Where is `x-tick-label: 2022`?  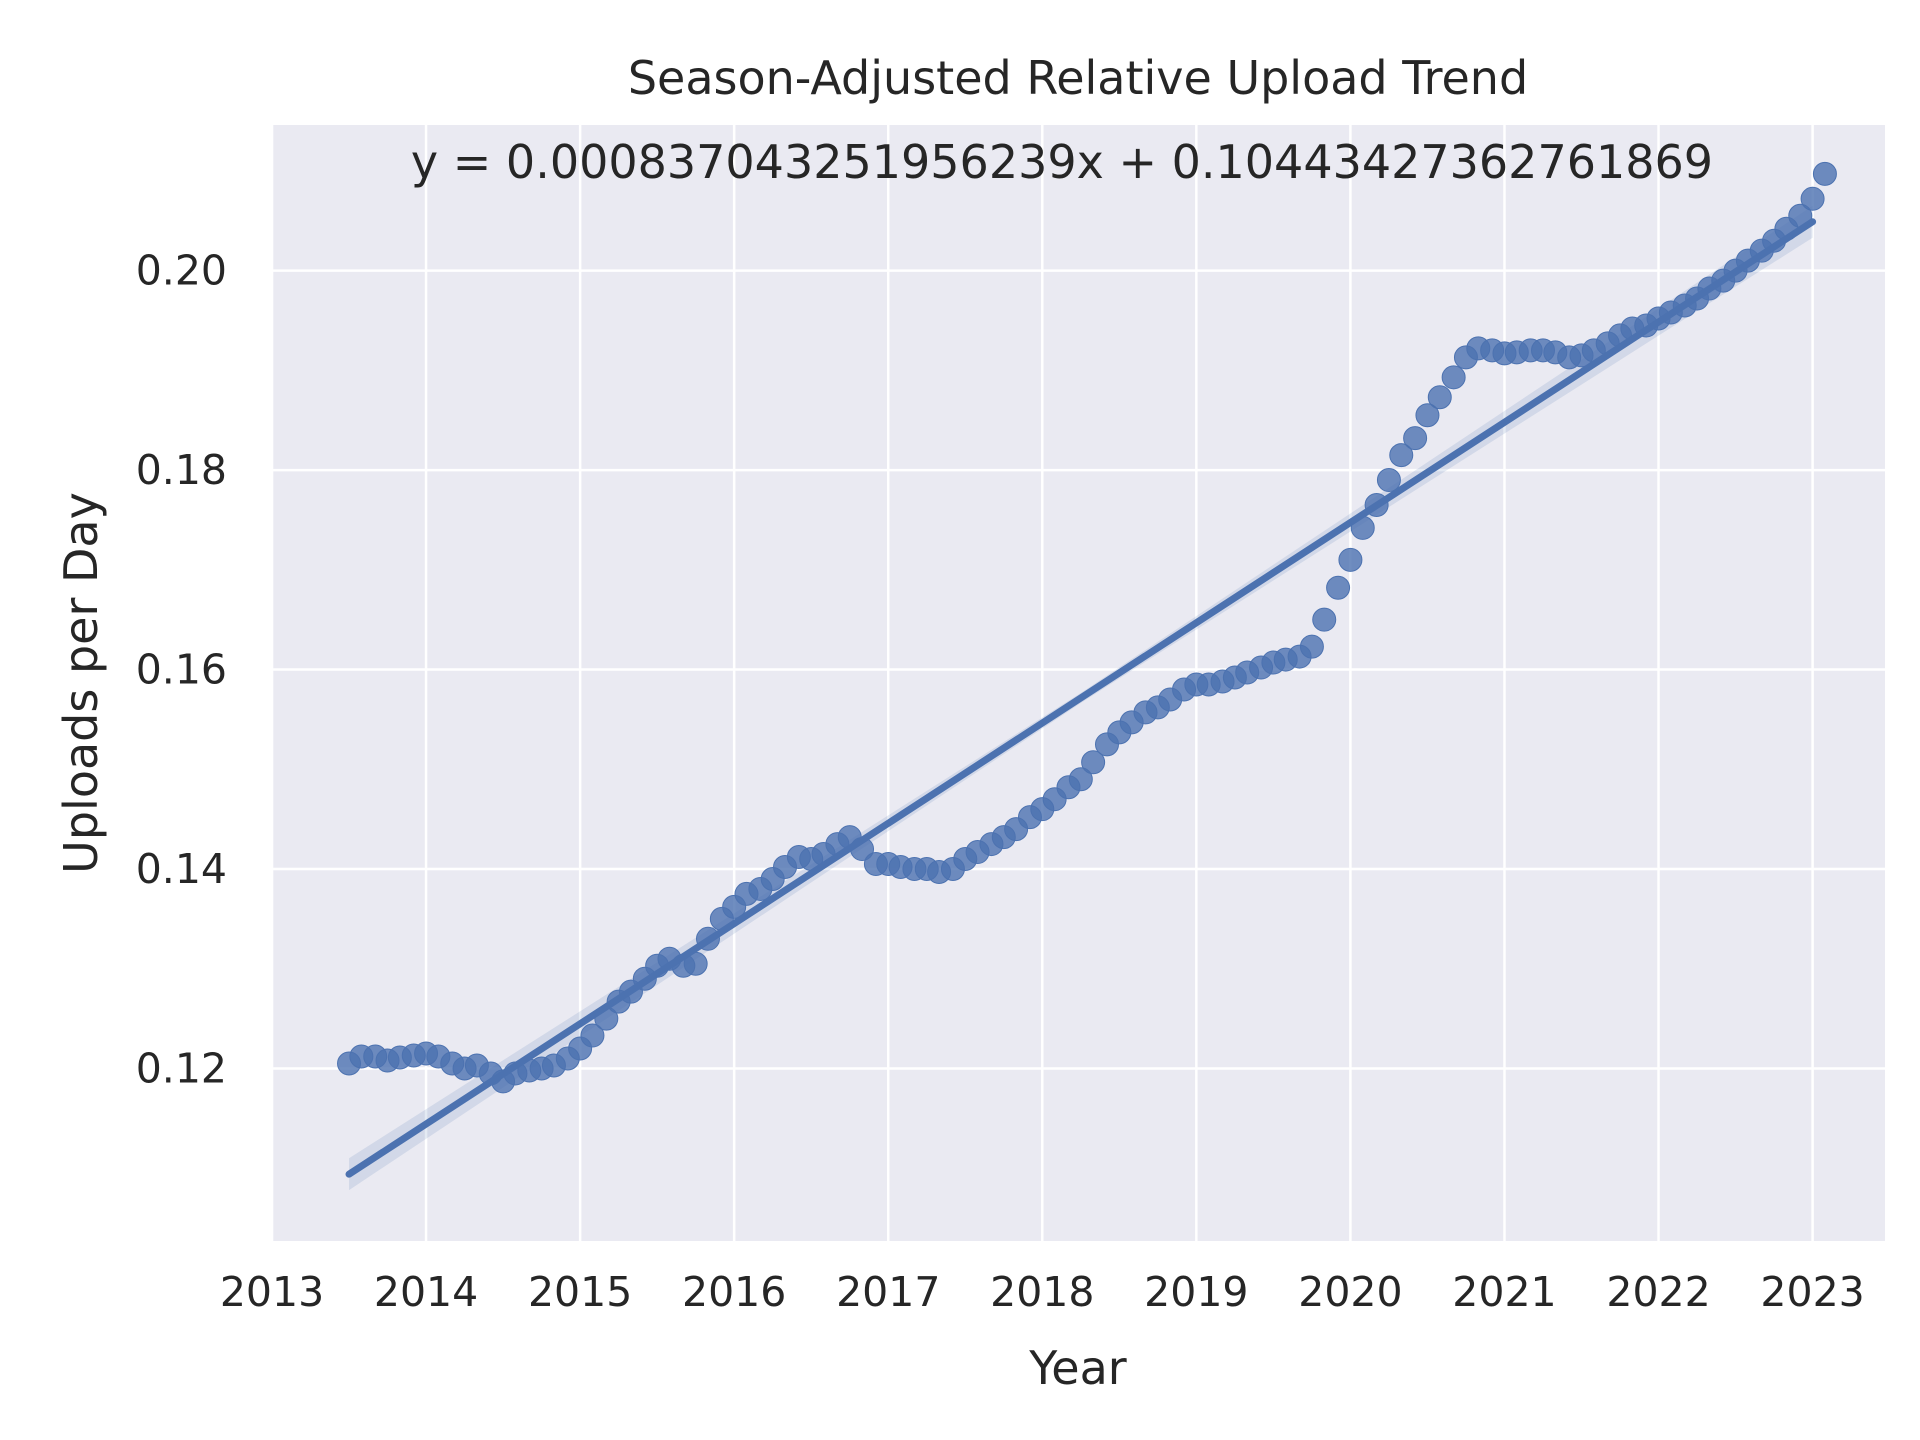
x-tick-label: 2022 is located at coordinates (1658, 1292).